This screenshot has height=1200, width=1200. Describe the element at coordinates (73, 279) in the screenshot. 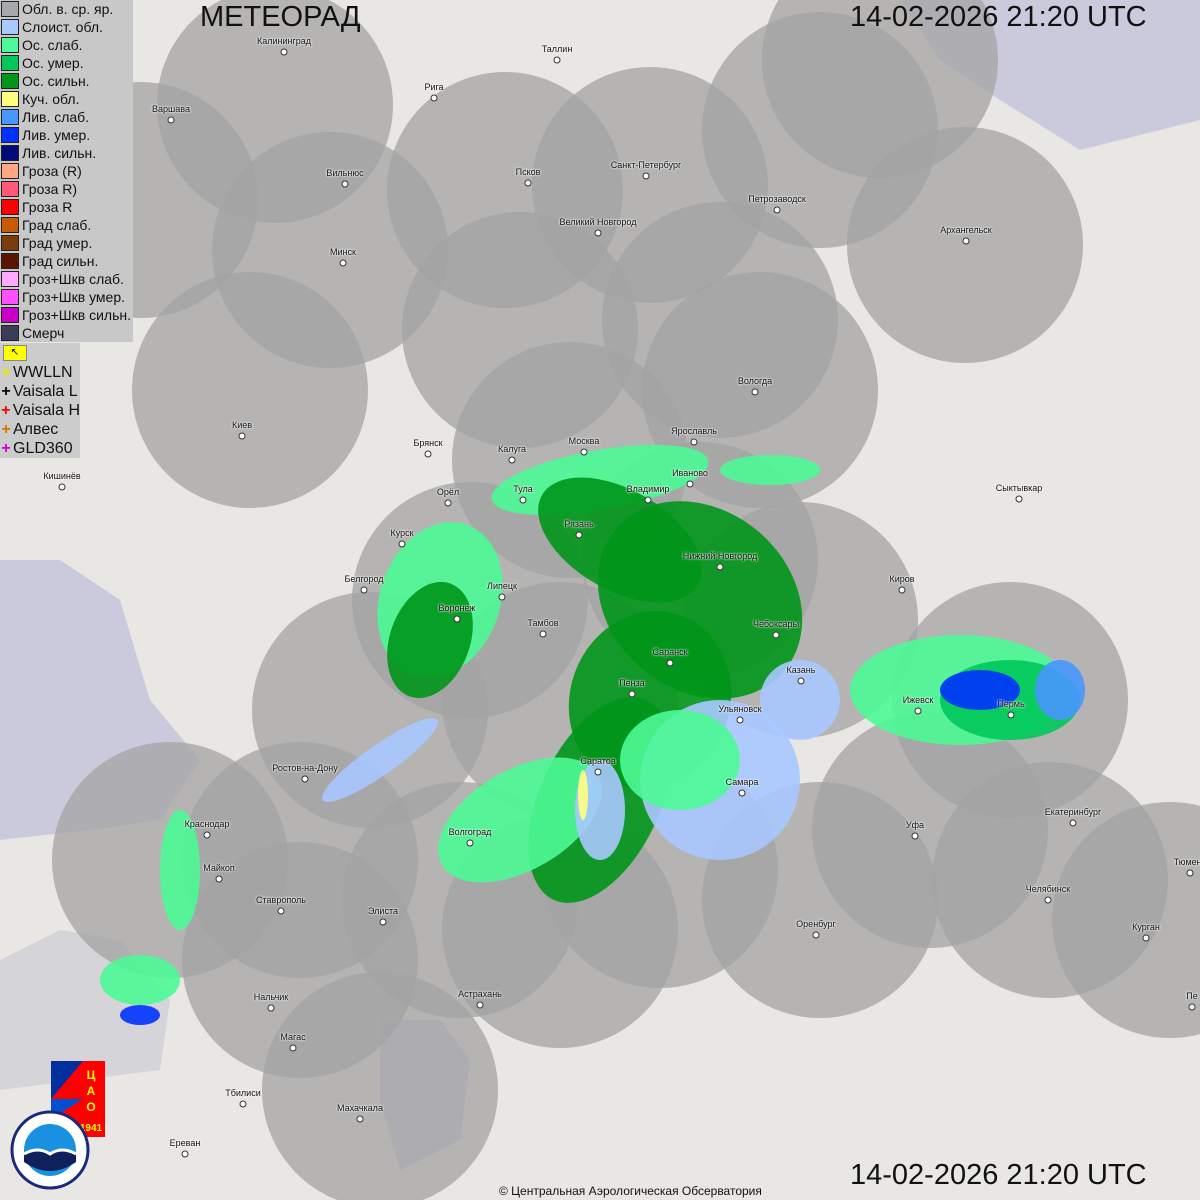

I see `legend-label: Гроз+Шкв слаб.` at that location.